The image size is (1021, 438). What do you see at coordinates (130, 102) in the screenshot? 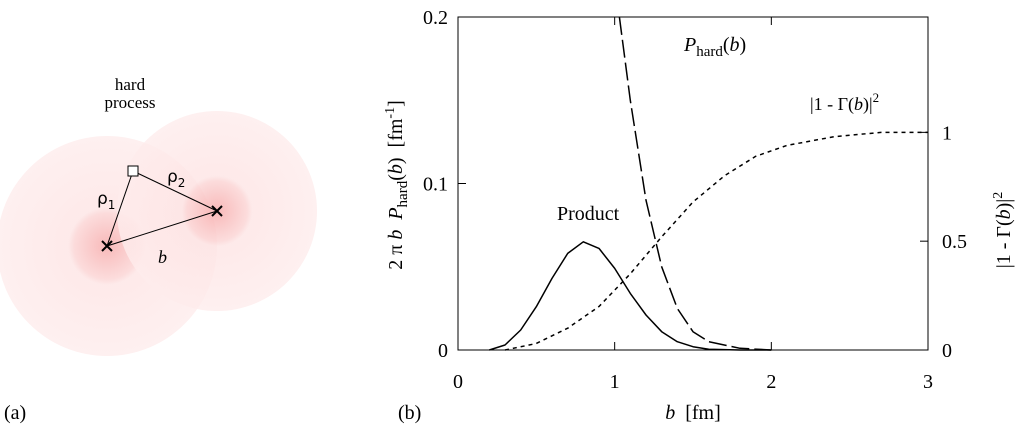
I see `label: process` at bounding box center [130, 102].